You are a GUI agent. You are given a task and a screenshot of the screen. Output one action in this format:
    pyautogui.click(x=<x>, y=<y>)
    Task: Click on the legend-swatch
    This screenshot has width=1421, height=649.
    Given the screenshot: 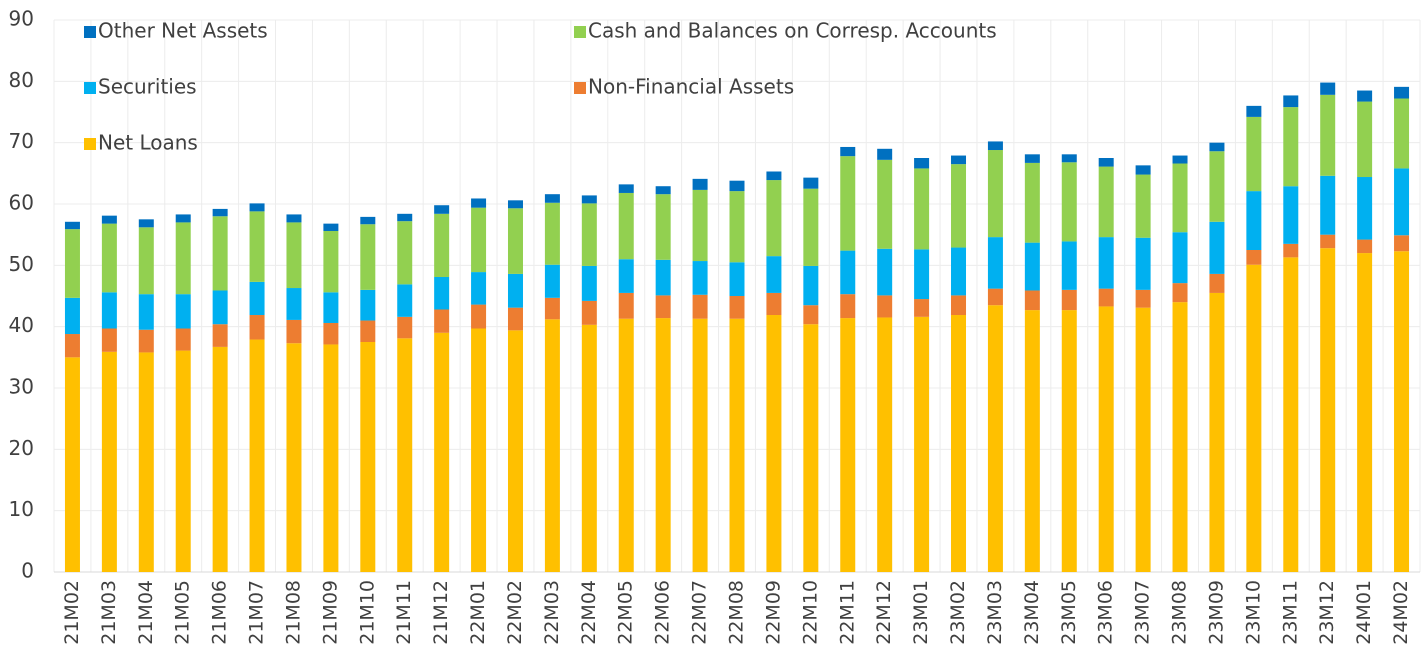 What is the action you would take?
    pyautogui.click(x=90, y=32)
    